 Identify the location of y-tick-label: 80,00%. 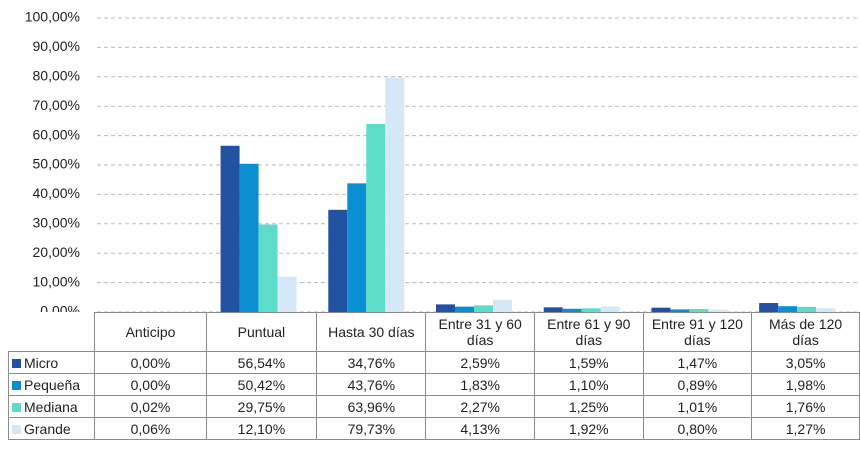
(56, 76).